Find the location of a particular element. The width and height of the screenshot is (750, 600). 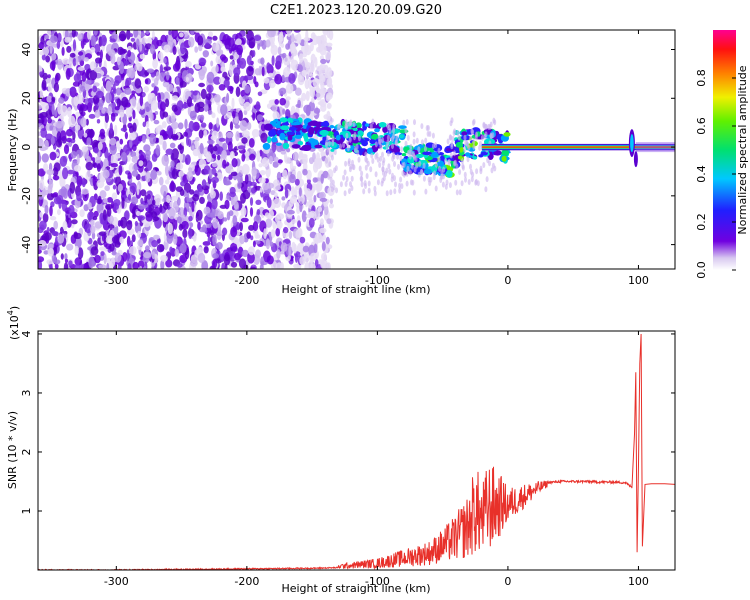

y-tick-label: 1 is located at coordinates (26, 511).